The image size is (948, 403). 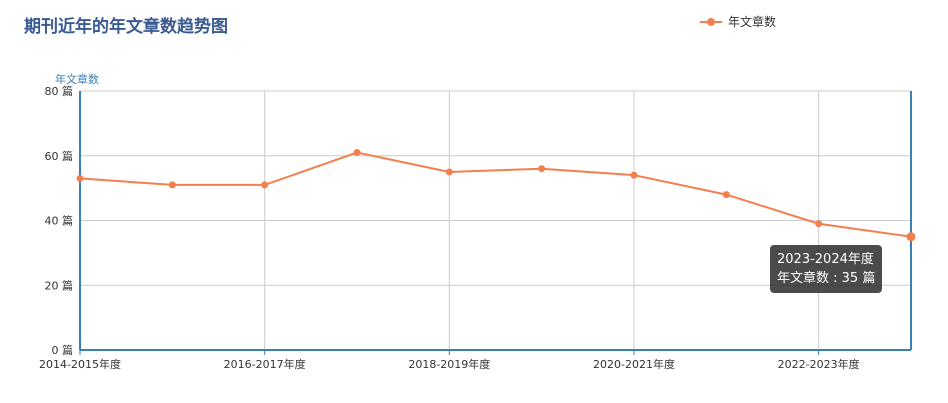 What do you see at coordinates (80, 364) in the screenshot?
I see `x-tick-label: 2014-2015年度` at bounding box center [80, 364].